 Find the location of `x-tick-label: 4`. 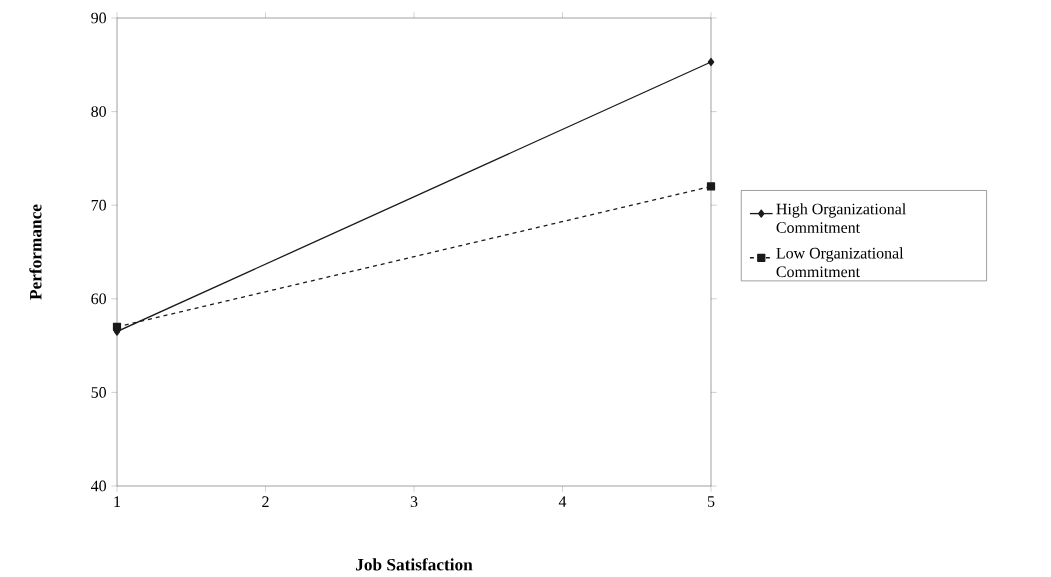

x-tick-label: 4 is located at coordinates (562, 501).